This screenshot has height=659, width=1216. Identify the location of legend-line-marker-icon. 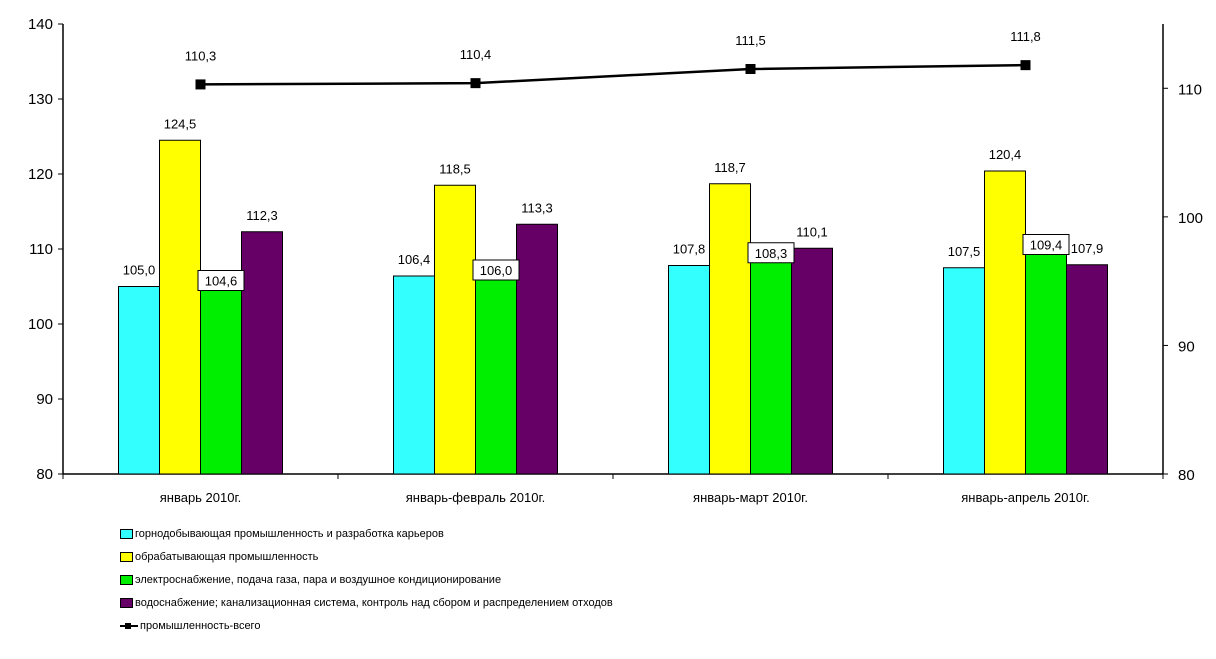
(129, 626).